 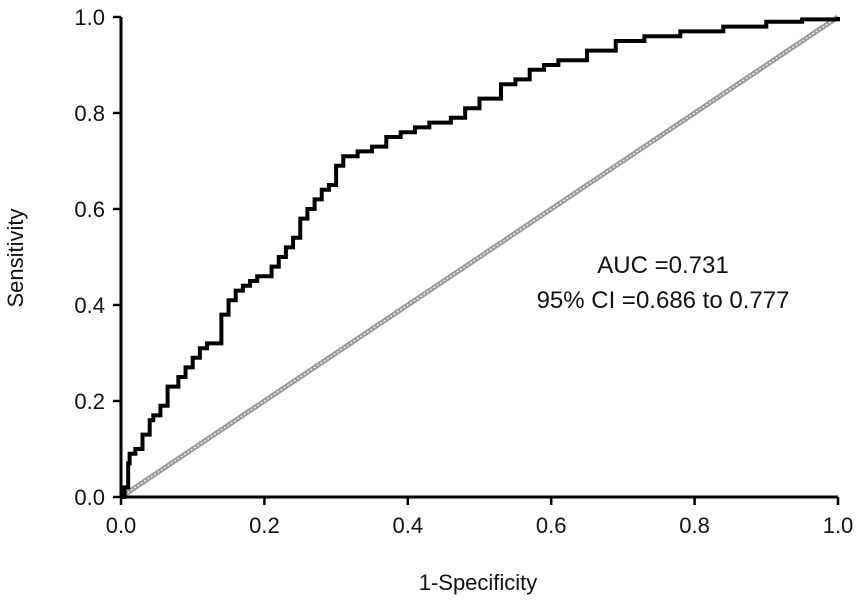 I want to click on x-tick-layer: 0.0 0.2 0.4 0.6 0.8 1.0, so click(x=480, y=517).